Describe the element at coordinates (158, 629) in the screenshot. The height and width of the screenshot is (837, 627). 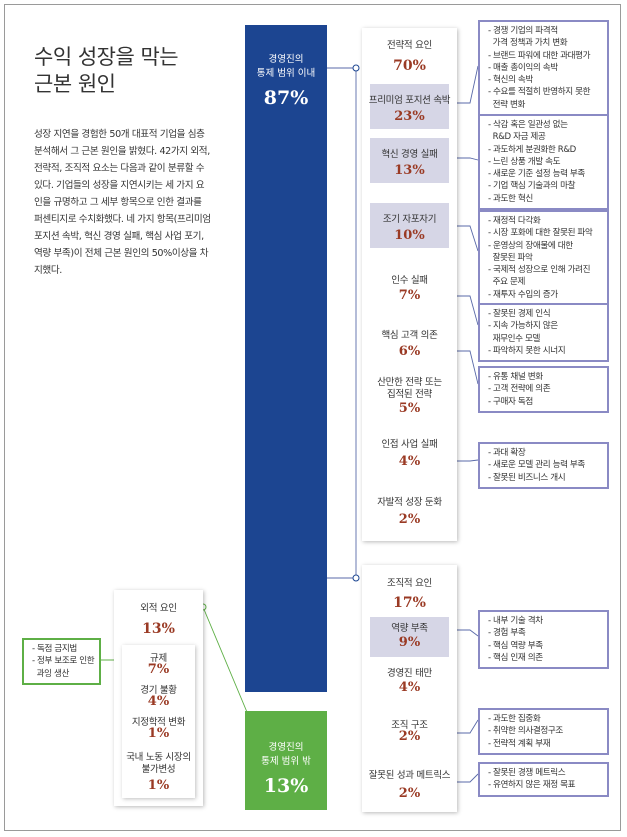
I see `external-value: 13%` at that location.